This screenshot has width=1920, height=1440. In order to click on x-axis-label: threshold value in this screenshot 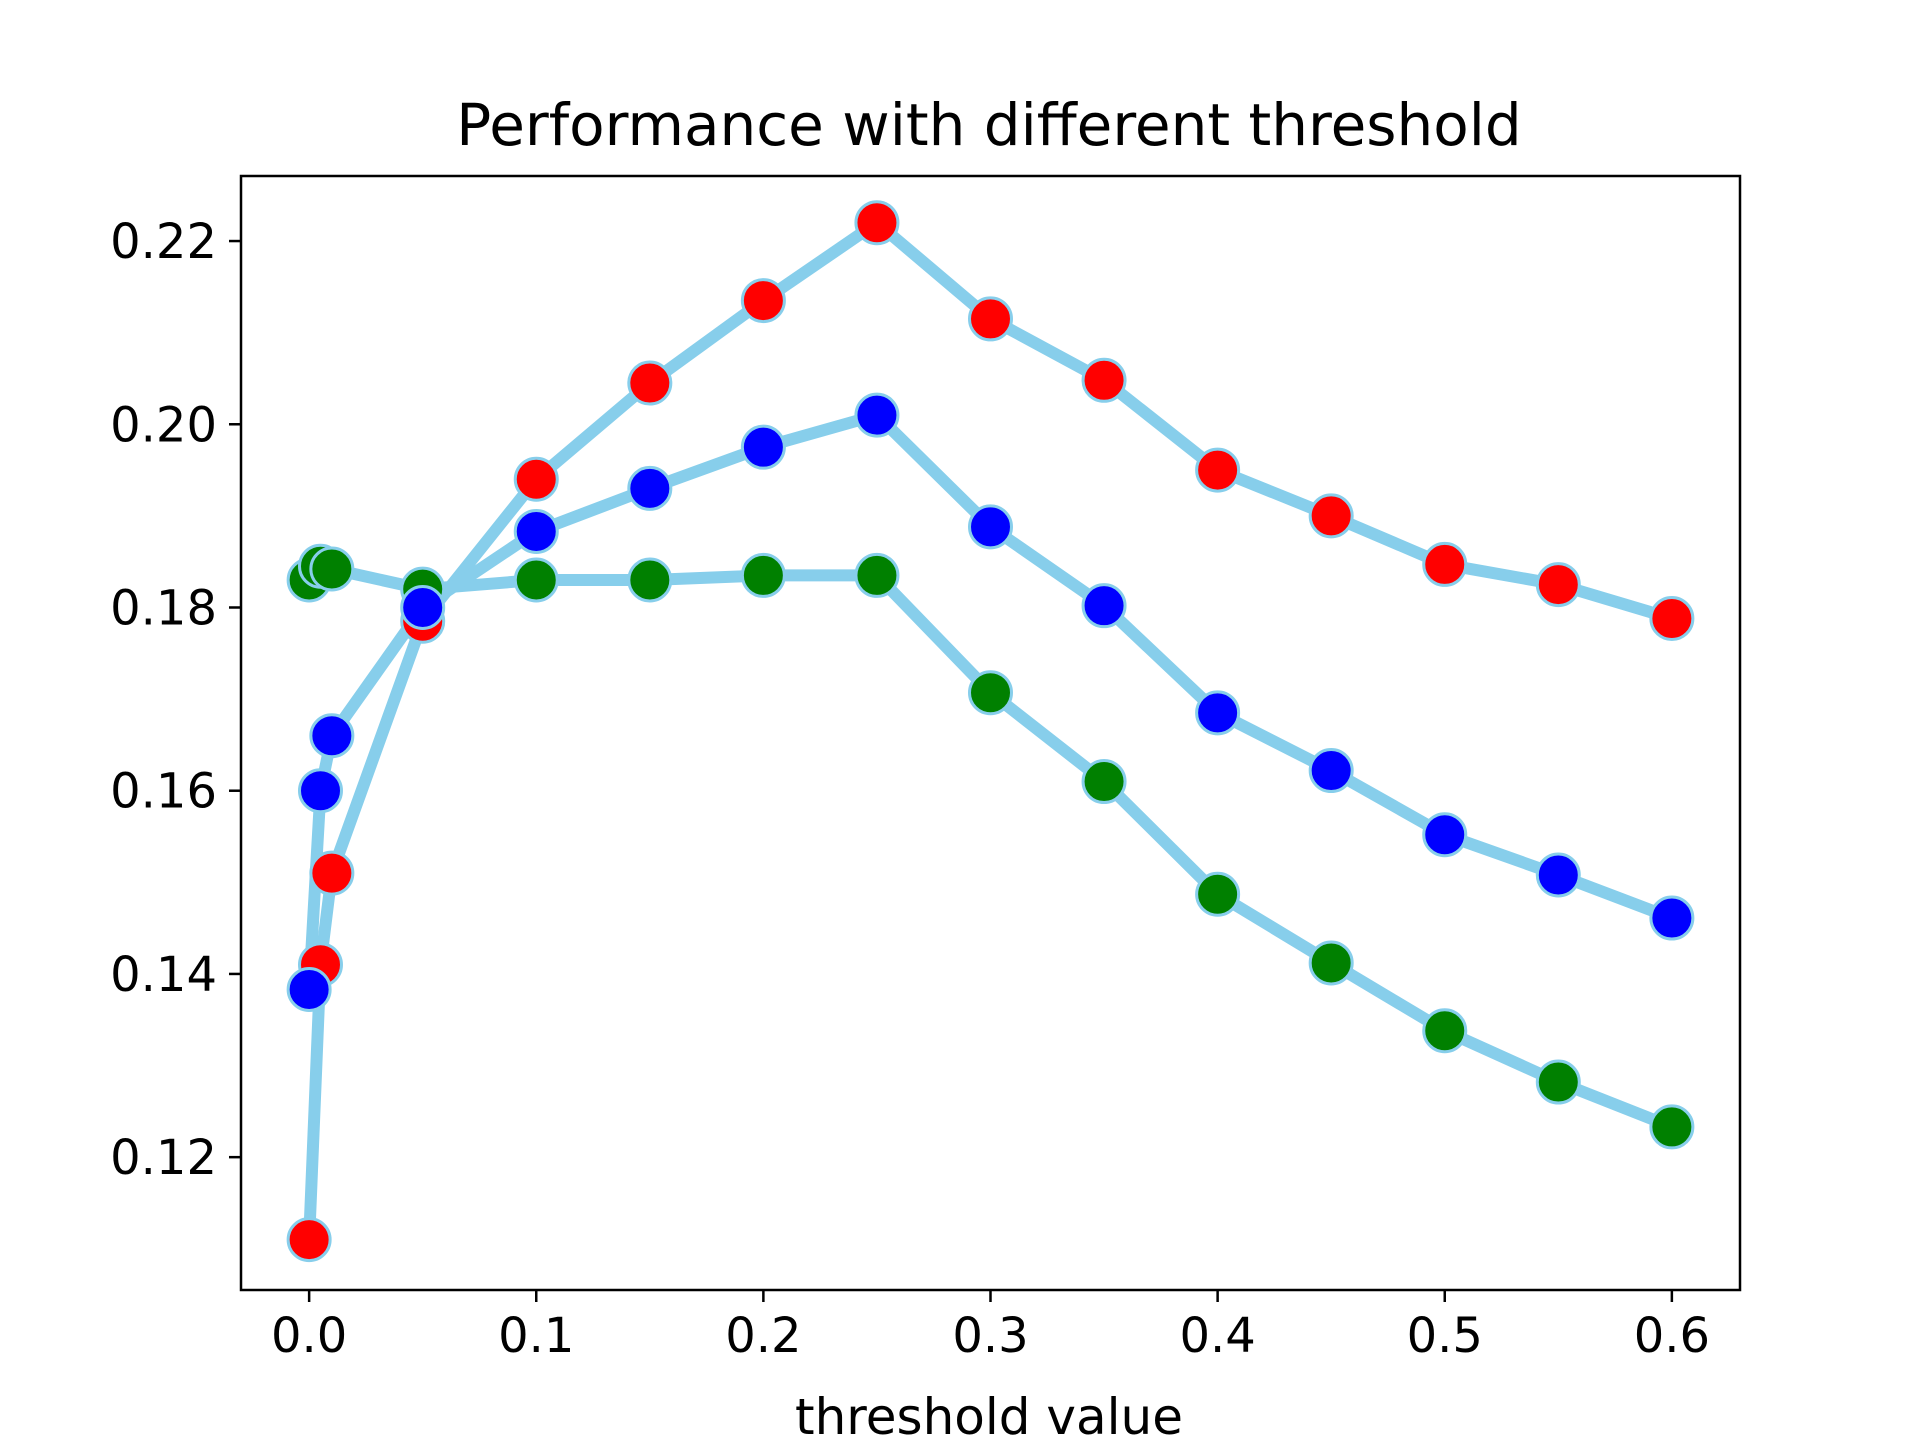, I will do `click(989, 1414)`.